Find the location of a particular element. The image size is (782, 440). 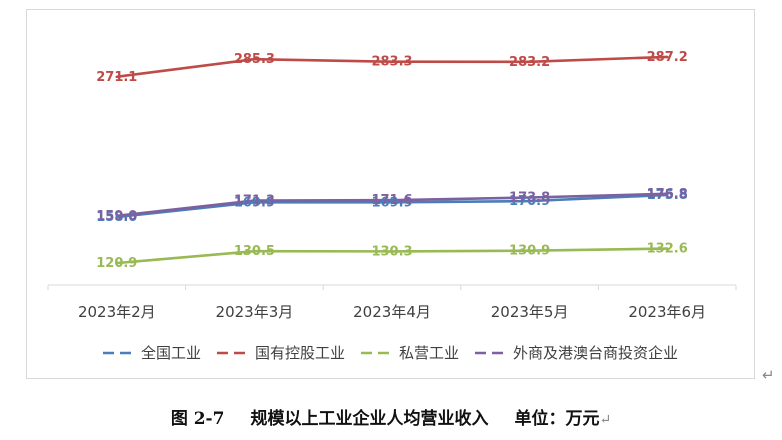

data-label: 171.6 is located at coordinates (391, 200).